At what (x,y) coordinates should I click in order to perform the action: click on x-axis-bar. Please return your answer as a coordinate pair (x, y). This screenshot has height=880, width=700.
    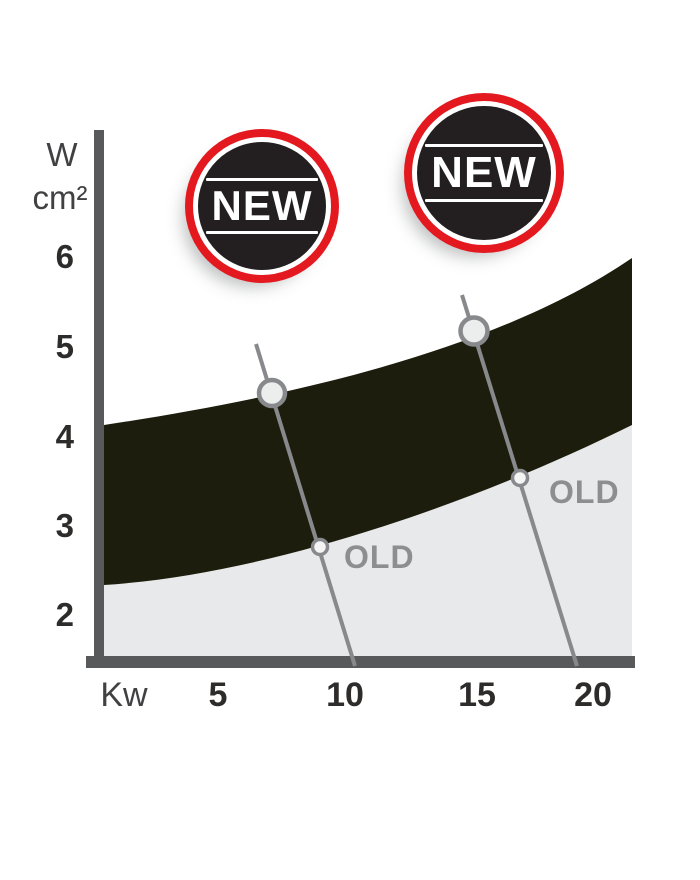
    Looking at the image, I should click on (360, 662).